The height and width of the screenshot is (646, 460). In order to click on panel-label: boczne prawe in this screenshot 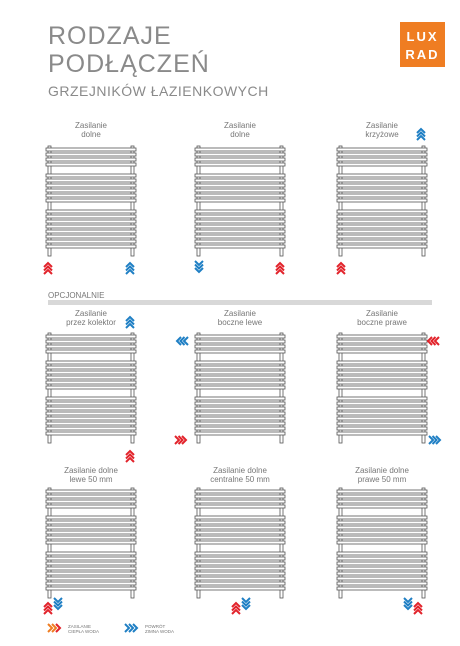, I will do `click(382, 322)`.